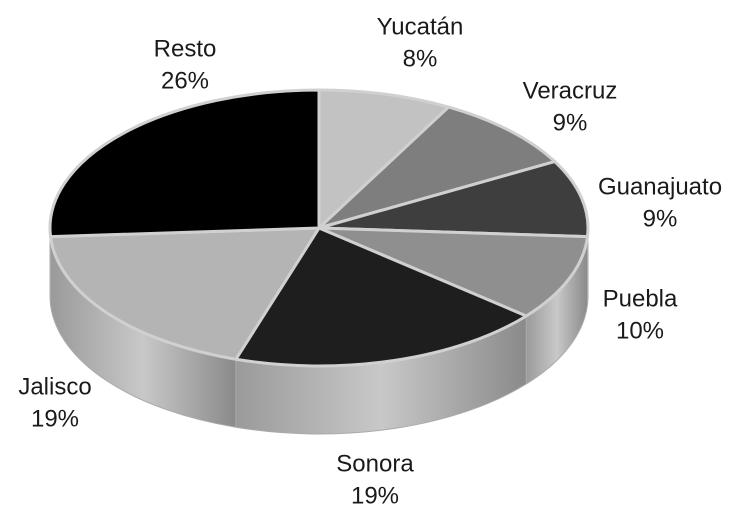 The image size is (743, 506). Describe the element at coordinates (420, 58) in the screenshot. I see `slice-value-label: 8%` at that location.